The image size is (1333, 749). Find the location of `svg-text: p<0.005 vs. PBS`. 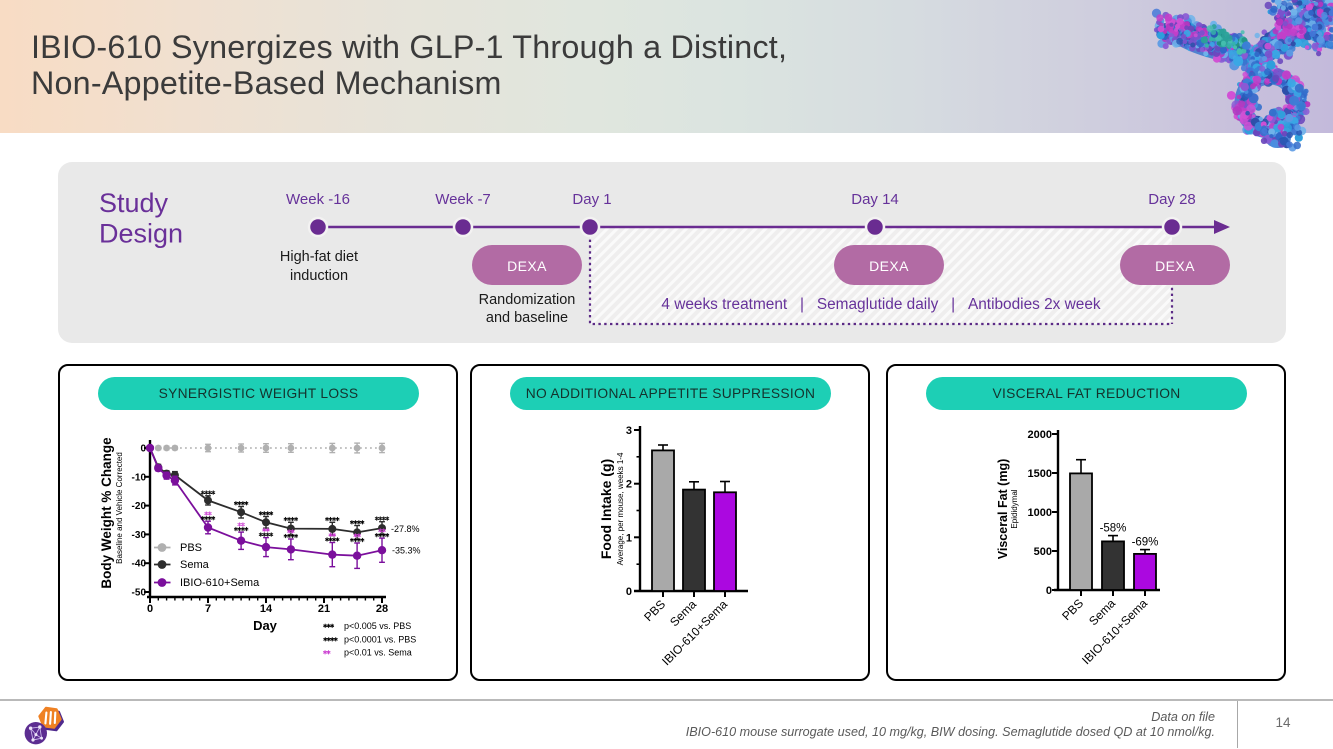

svg-text: p<0.005 vs. PBS is located at coordinates (377, 626).